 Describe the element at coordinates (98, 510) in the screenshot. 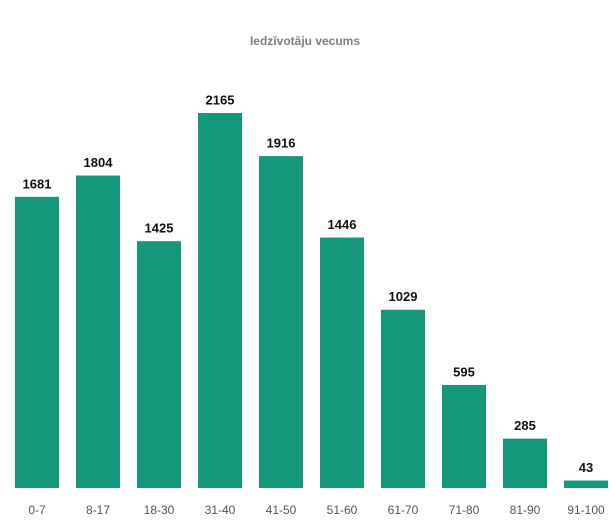

I see `x-tick-label: 8-17` at that location.